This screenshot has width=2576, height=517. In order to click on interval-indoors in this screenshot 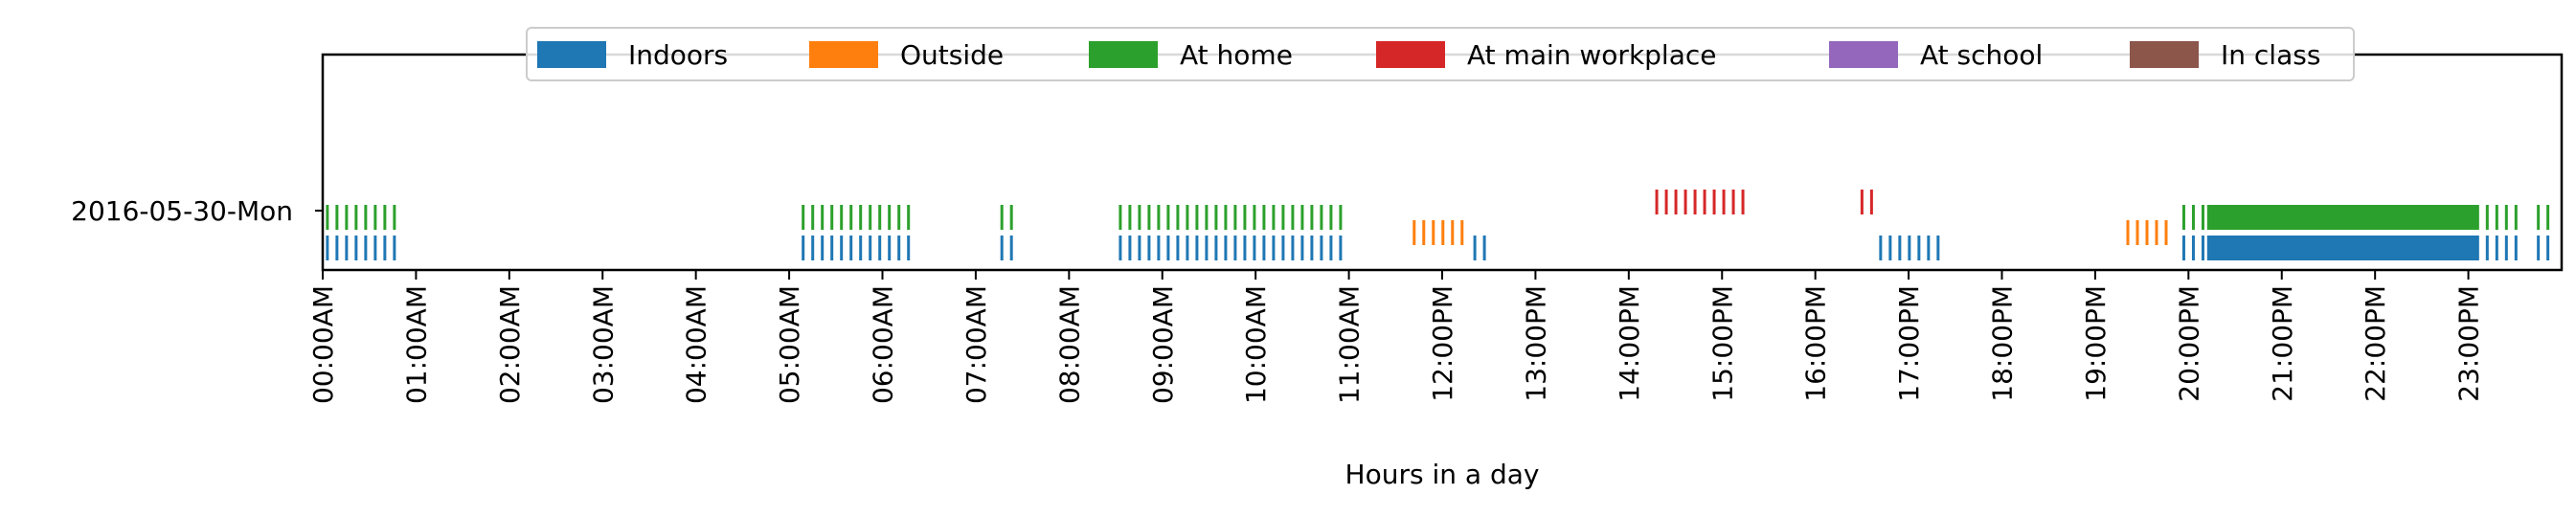, I will do `click(2342, 248)`.